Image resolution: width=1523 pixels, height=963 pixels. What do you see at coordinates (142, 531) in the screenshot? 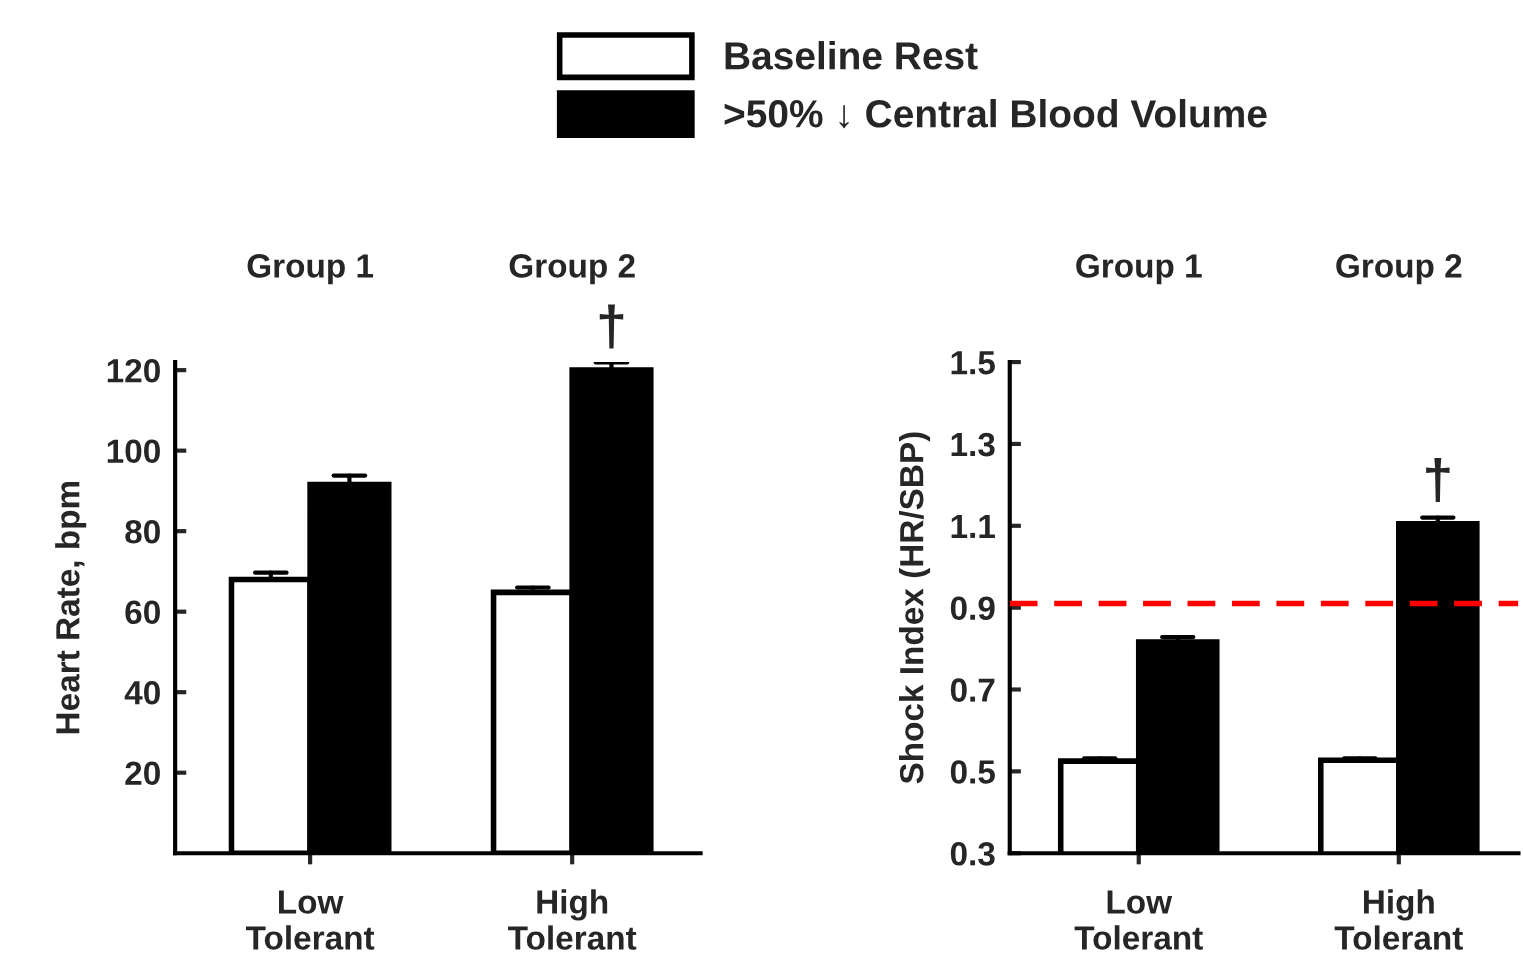
I see `y-tick-label: 80` at bounding box center [142, 531].